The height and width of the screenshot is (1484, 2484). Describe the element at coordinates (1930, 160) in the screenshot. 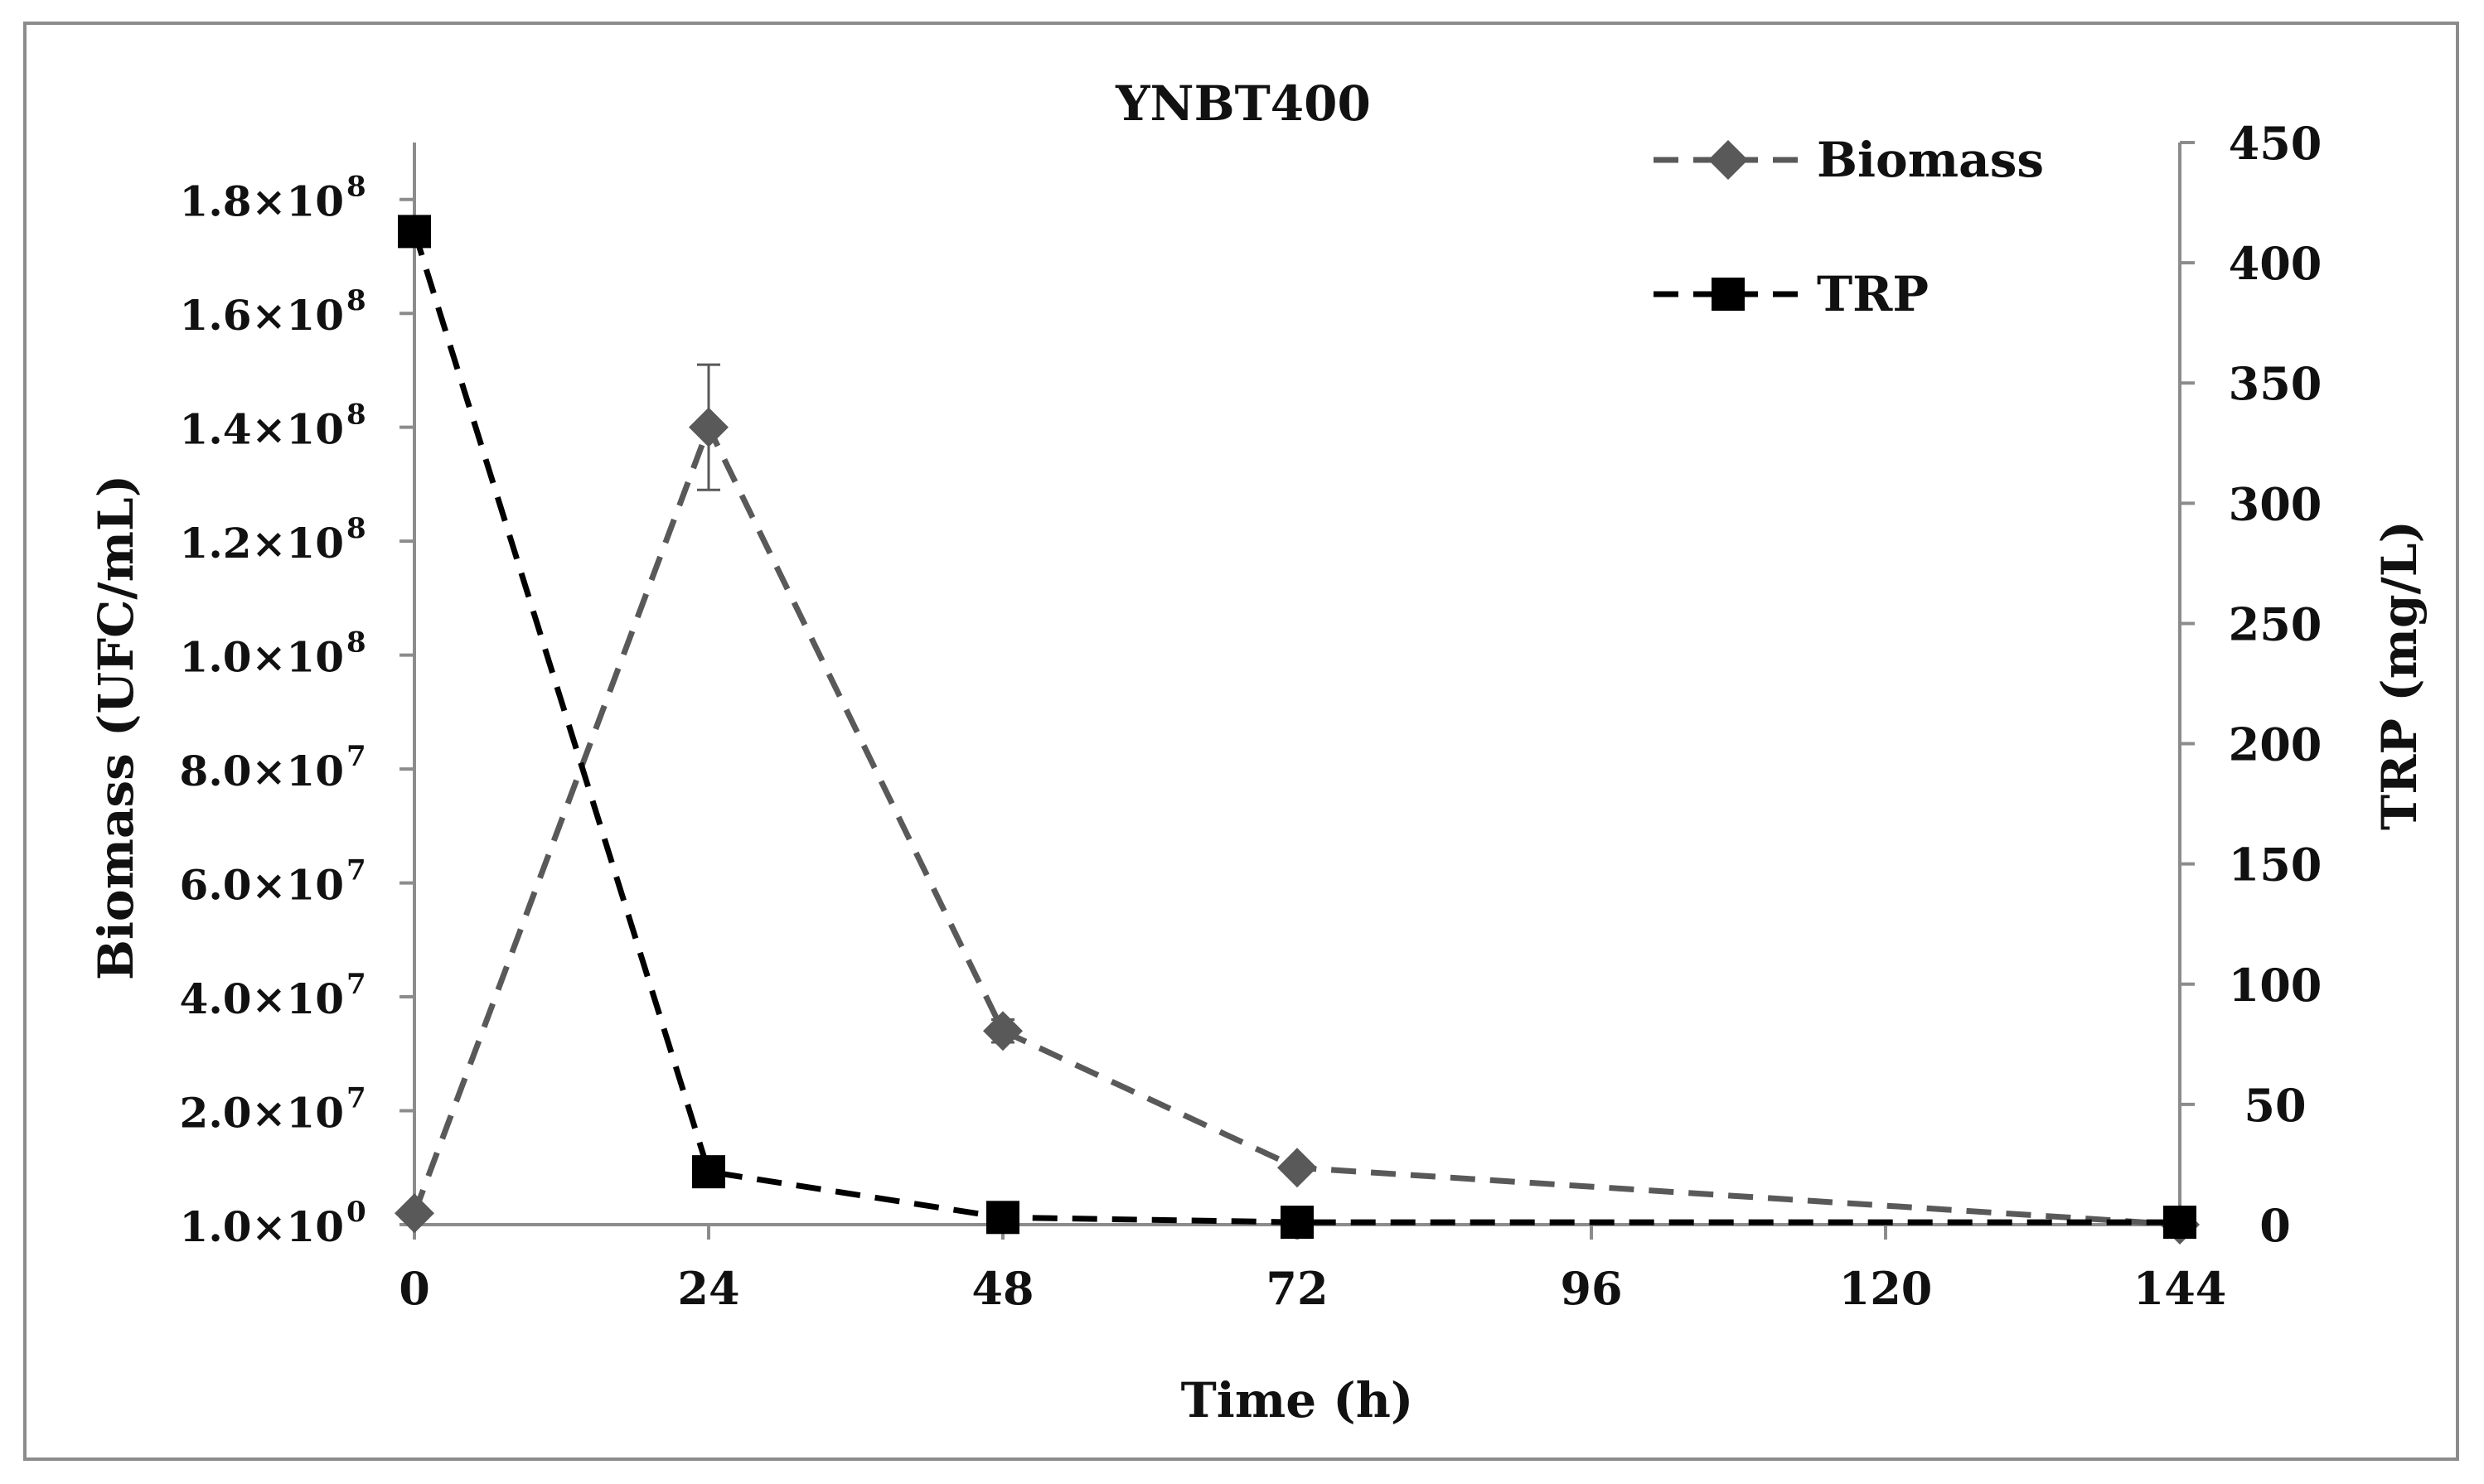

I see `legend-label-biomass: Biomass` at that location.